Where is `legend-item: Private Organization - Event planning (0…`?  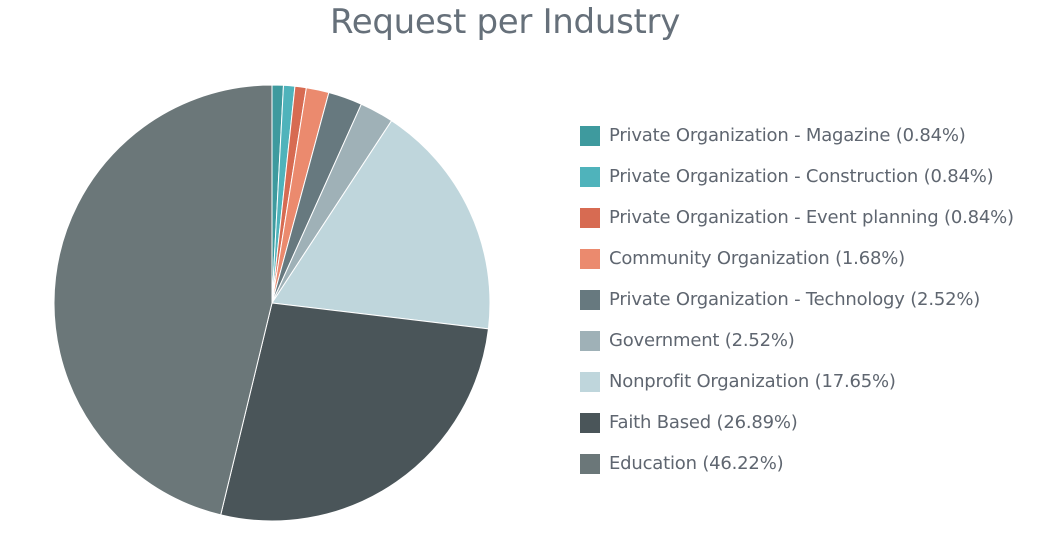 legend-item: Private Organization - Event planning (0… is located at coordinates (797, 217).